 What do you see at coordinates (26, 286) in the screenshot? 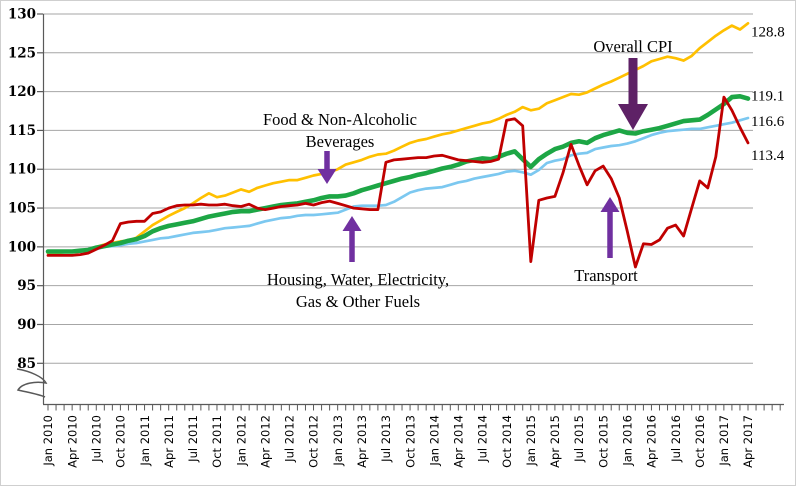
I see `y-axis-label: 95` at bounding box center [26, 286].